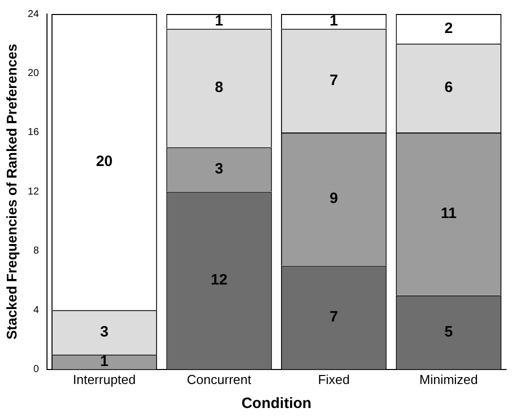 This screenshot has height=417, width=516. I want to click on data-label: 6, so click(448, 87).